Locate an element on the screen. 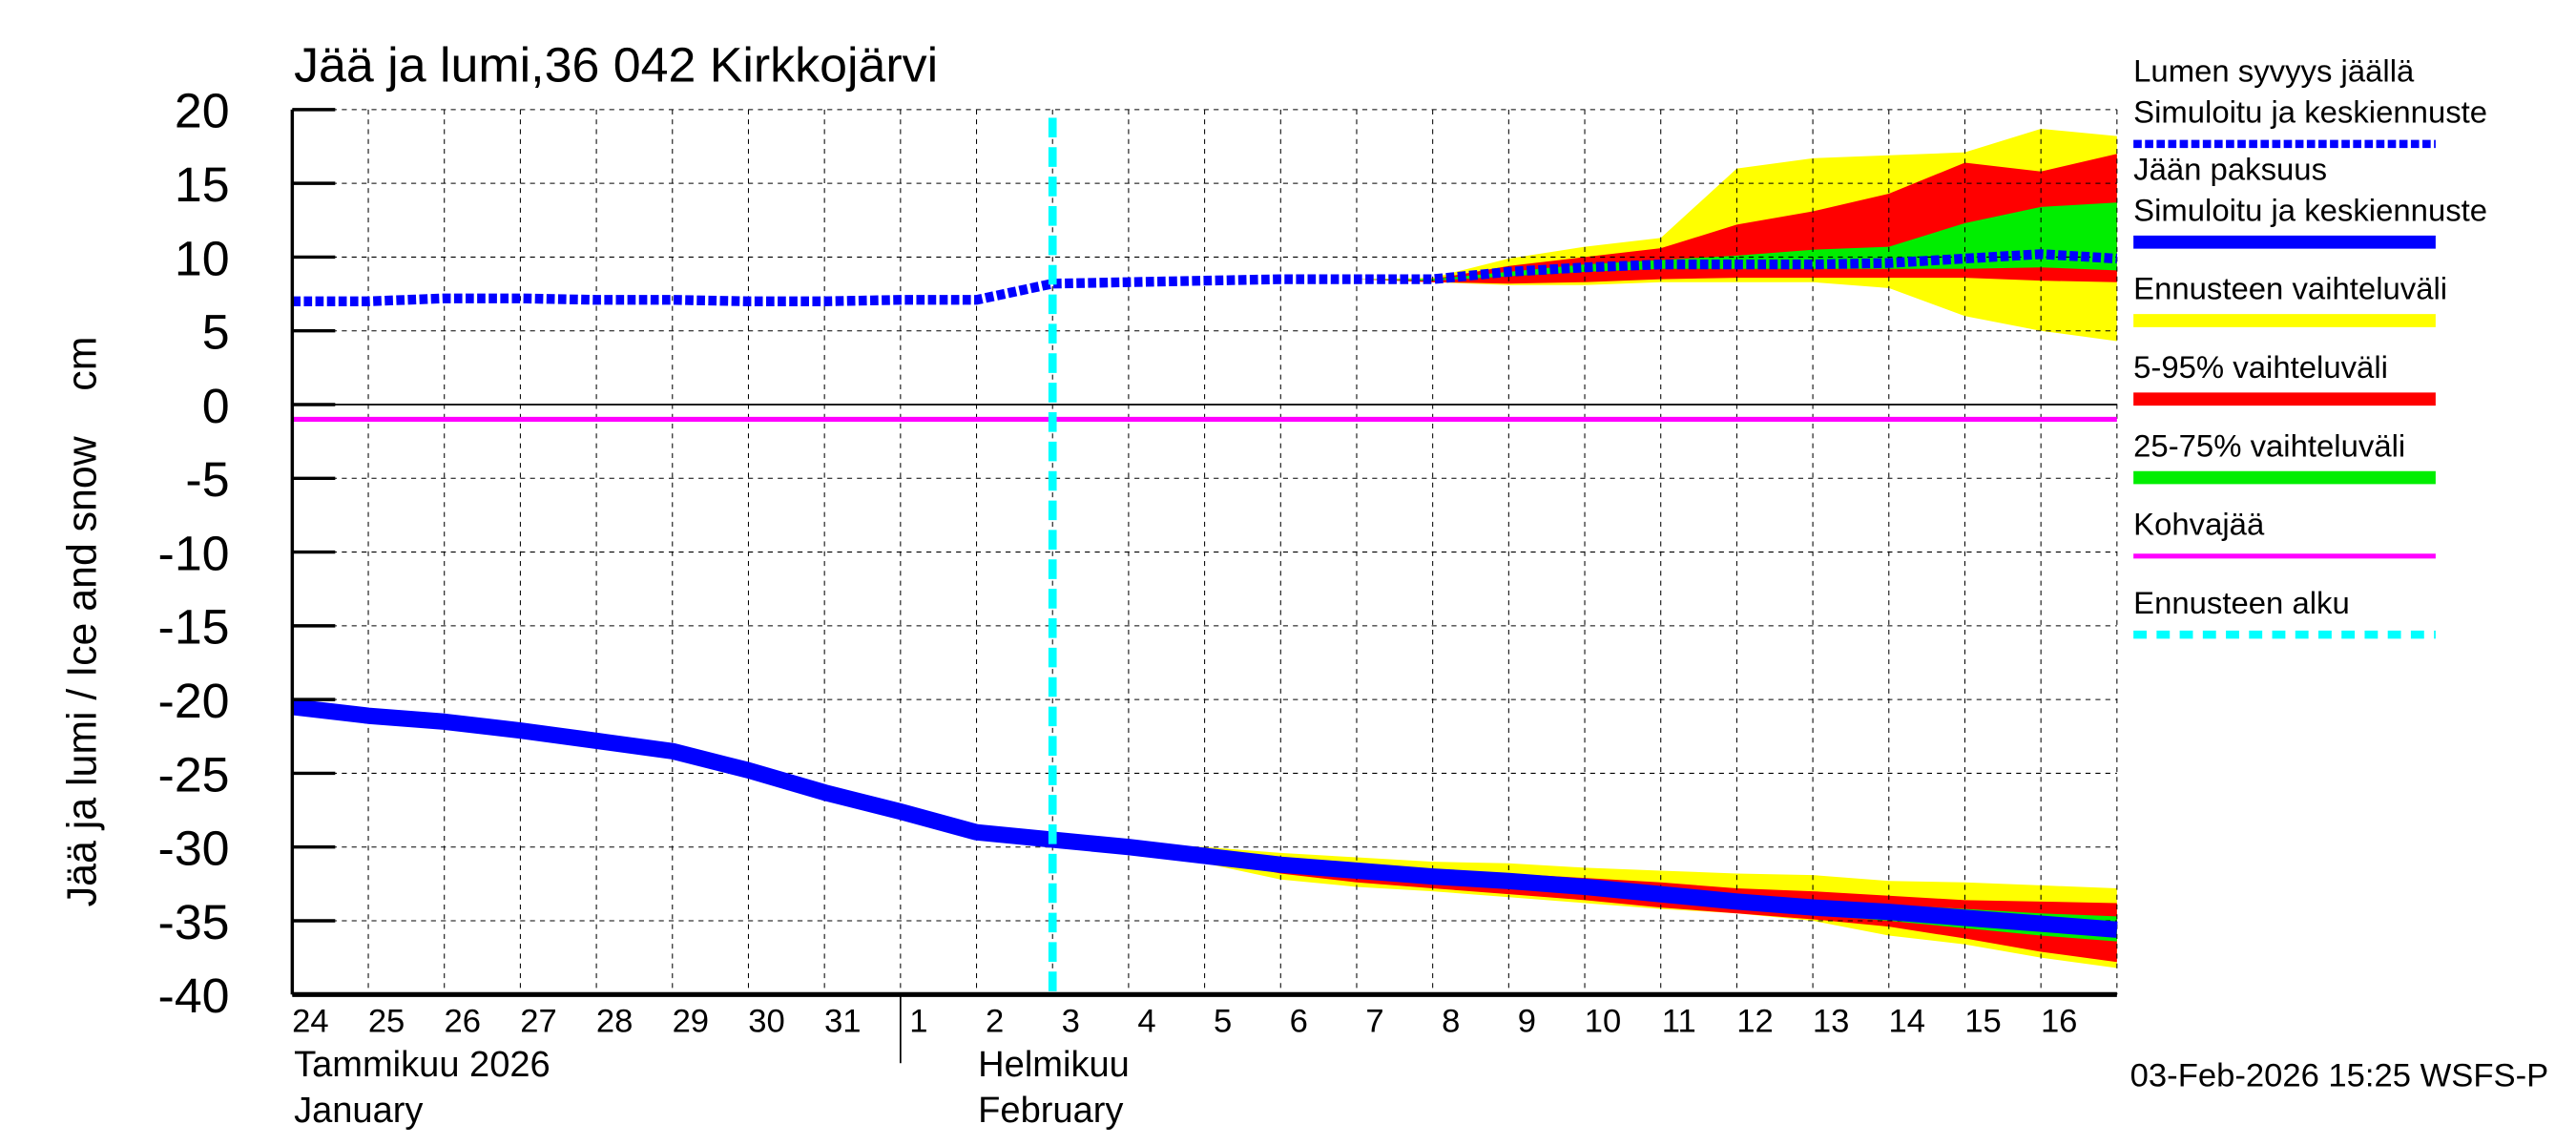 Image resolution: width=2576 pixels, height=1145 pixels. x-tick-label: 7 is located at coordinates (1374, 1022).